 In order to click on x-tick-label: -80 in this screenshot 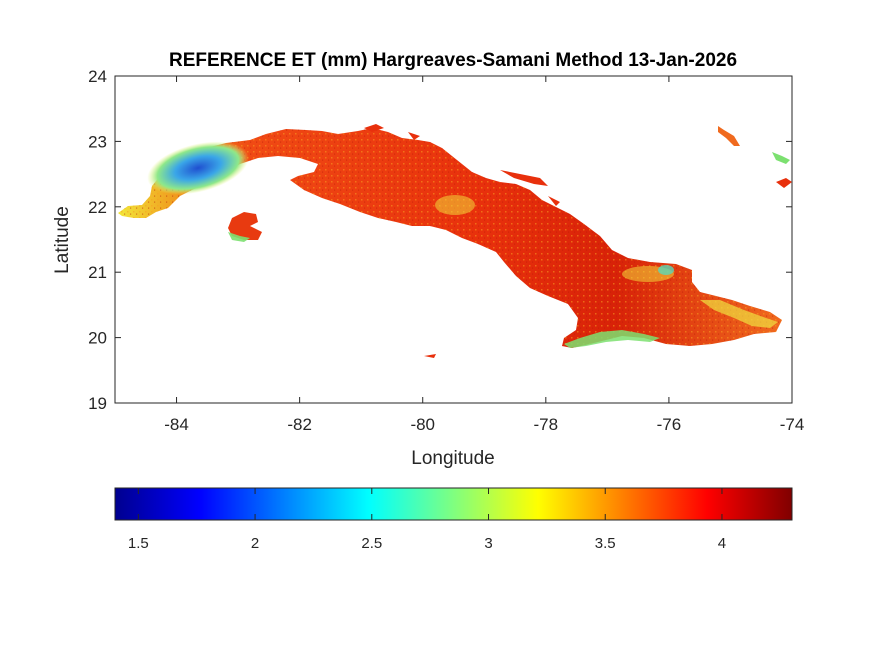, I will do `click(422, 424)`.